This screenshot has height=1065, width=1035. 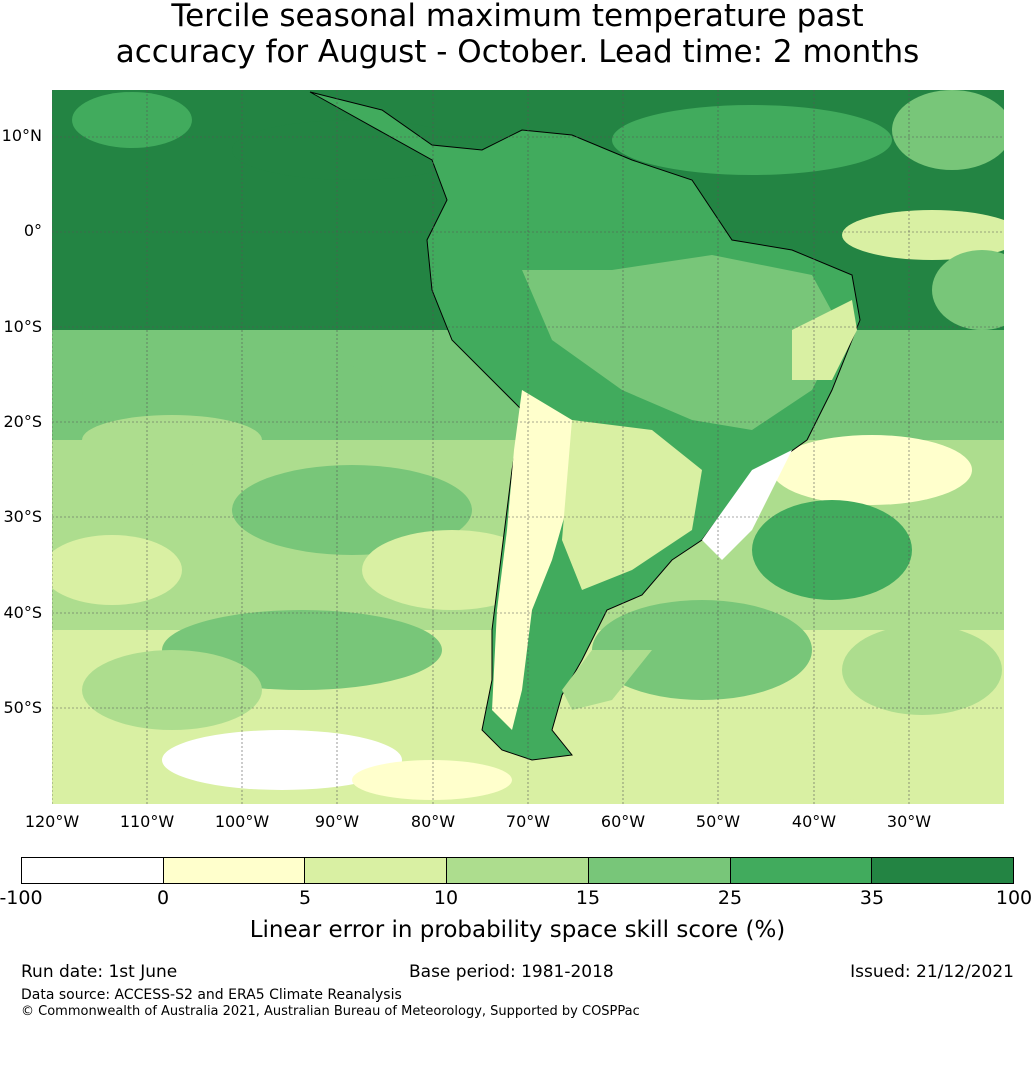 What do you see at coordinates (21, 135) in the screenshot?
I see `lat-label-10n: 10°N` at bounding box center [21, 135].